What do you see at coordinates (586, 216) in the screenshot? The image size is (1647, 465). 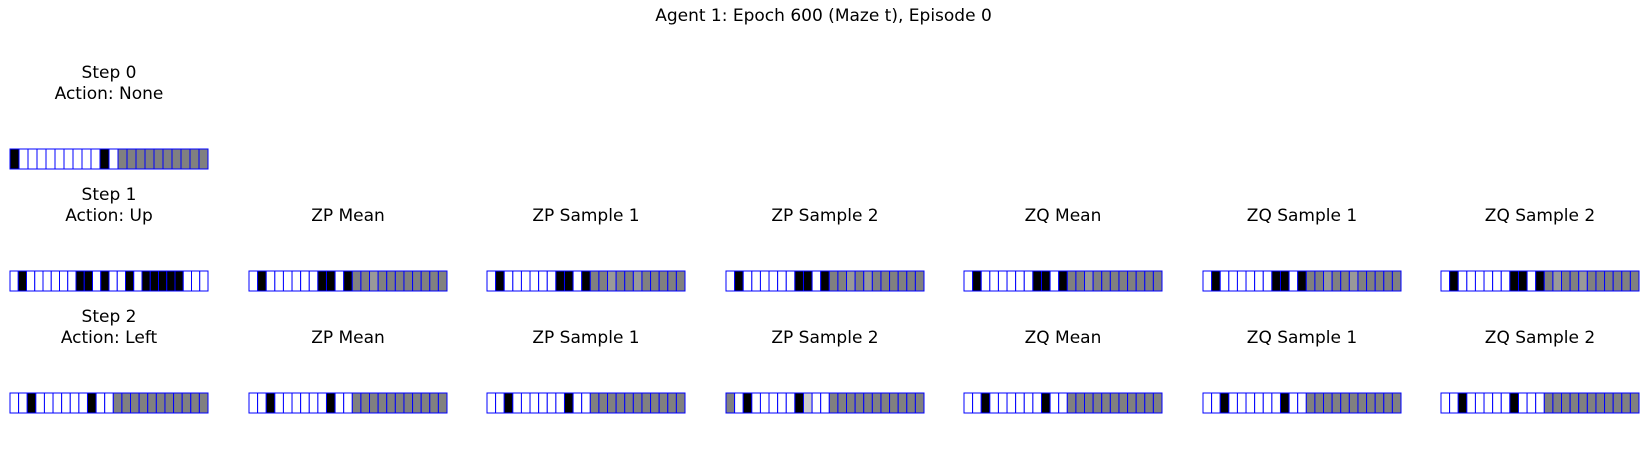 I see `panel-title: ZP Sample 1` at bounding box center [586, 216].